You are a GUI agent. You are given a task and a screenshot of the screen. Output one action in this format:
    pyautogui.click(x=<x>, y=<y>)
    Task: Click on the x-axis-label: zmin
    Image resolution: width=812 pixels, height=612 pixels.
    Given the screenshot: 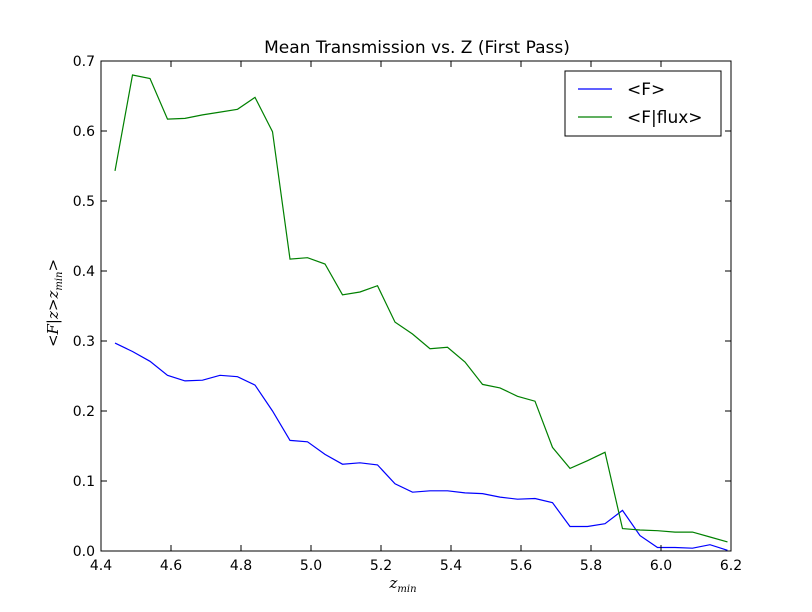 What is the action you would take?
    pyautogui.click(x=402, y=584)
    